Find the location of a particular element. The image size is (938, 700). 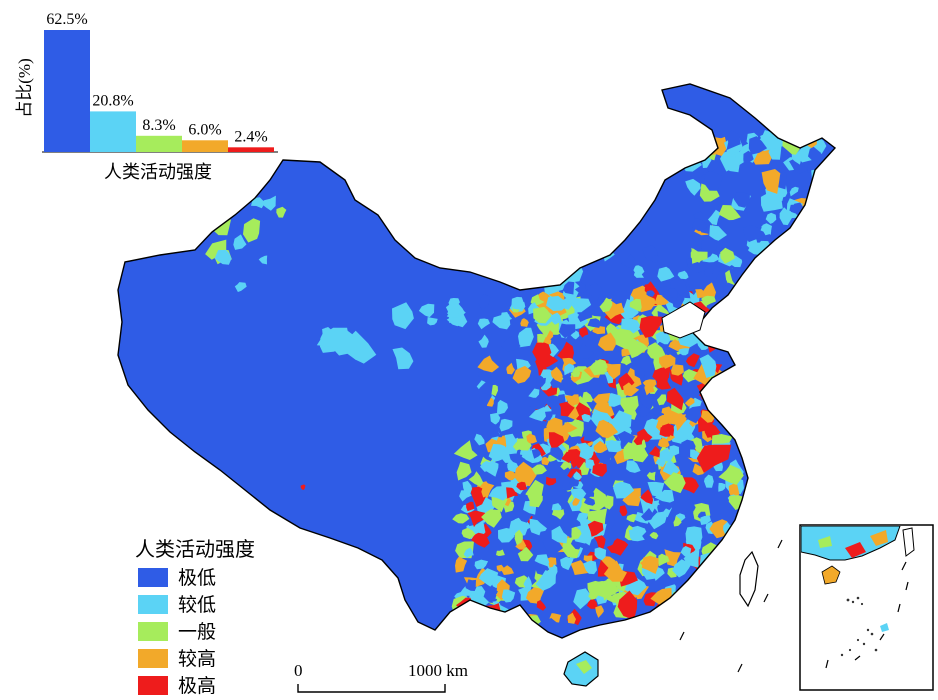

hainan-island is located at coordinates (581, 669).